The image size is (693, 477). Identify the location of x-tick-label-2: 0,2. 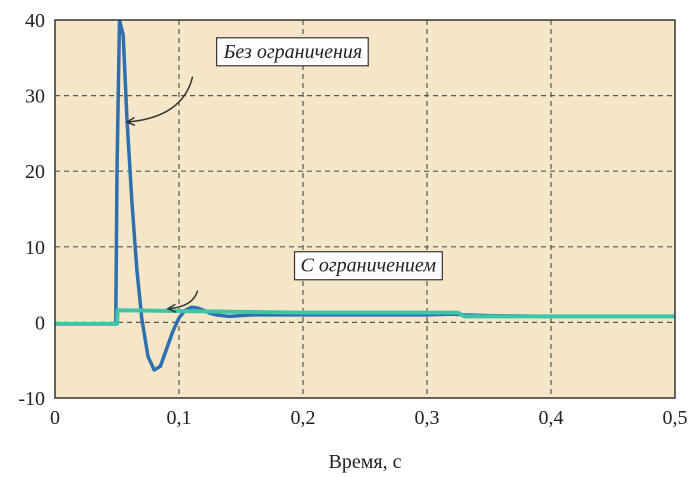
(303, 418).